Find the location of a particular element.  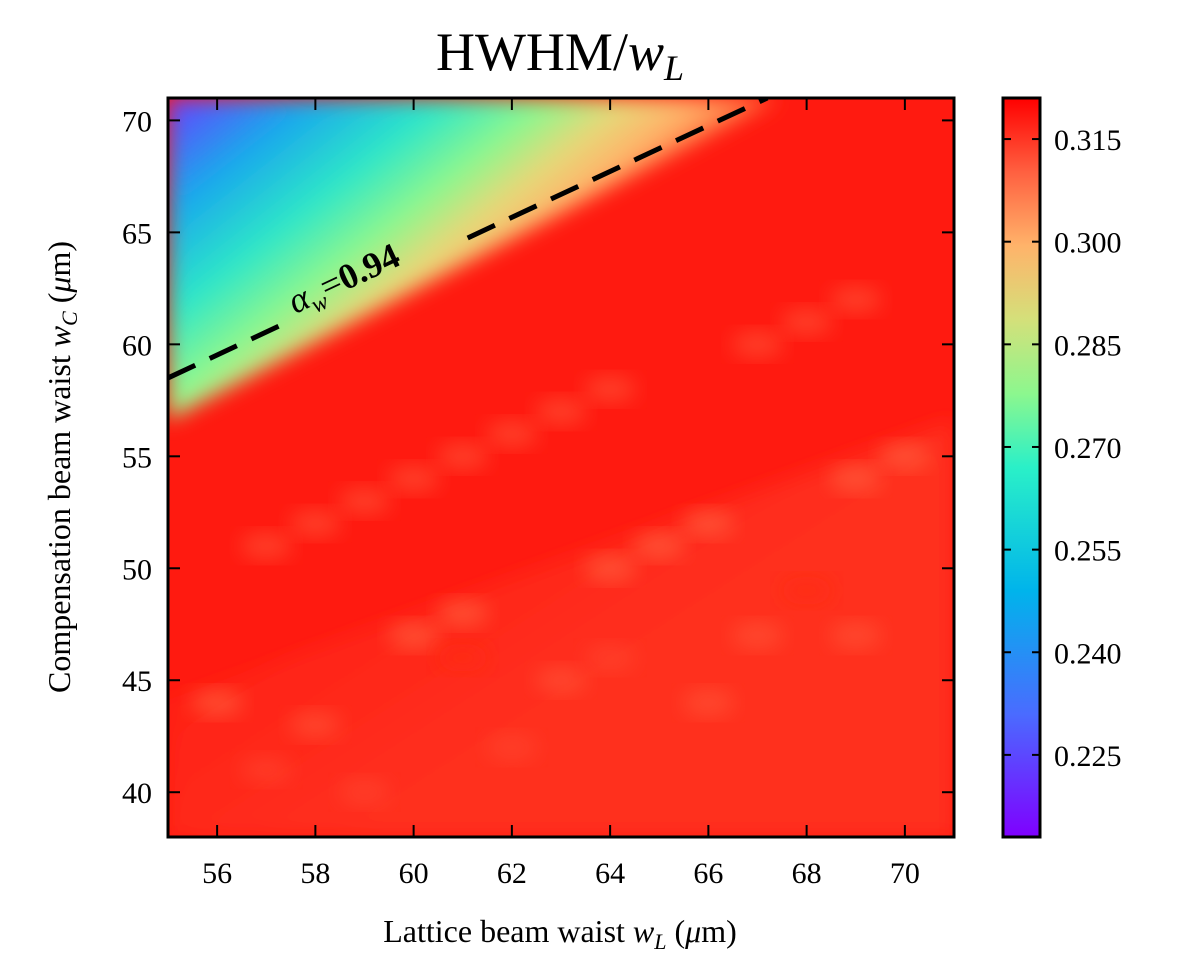

contour-line is located at coordinates (225, 351).